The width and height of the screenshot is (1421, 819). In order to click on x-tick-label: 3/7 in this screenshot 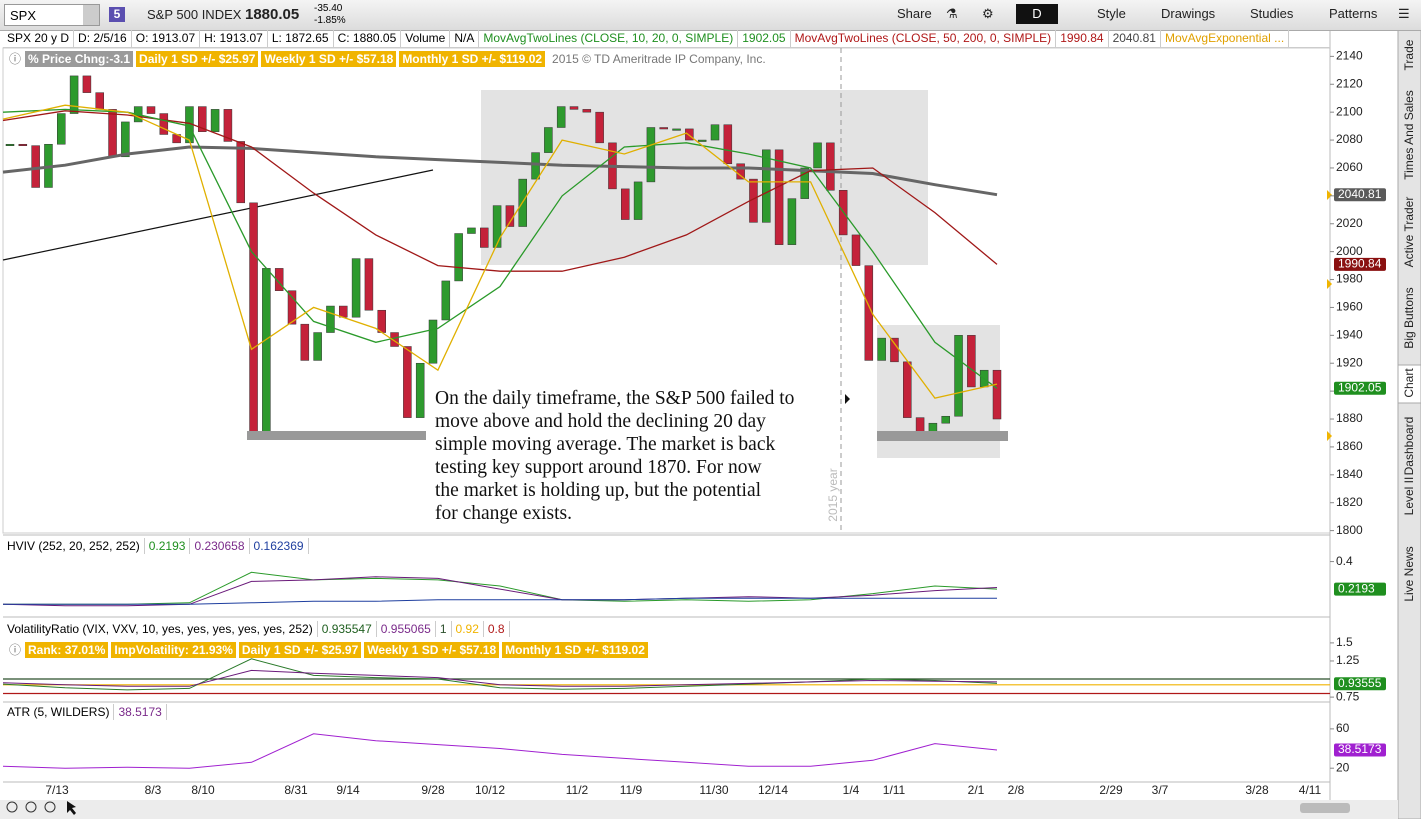, I will do `click(1160, 790)`.